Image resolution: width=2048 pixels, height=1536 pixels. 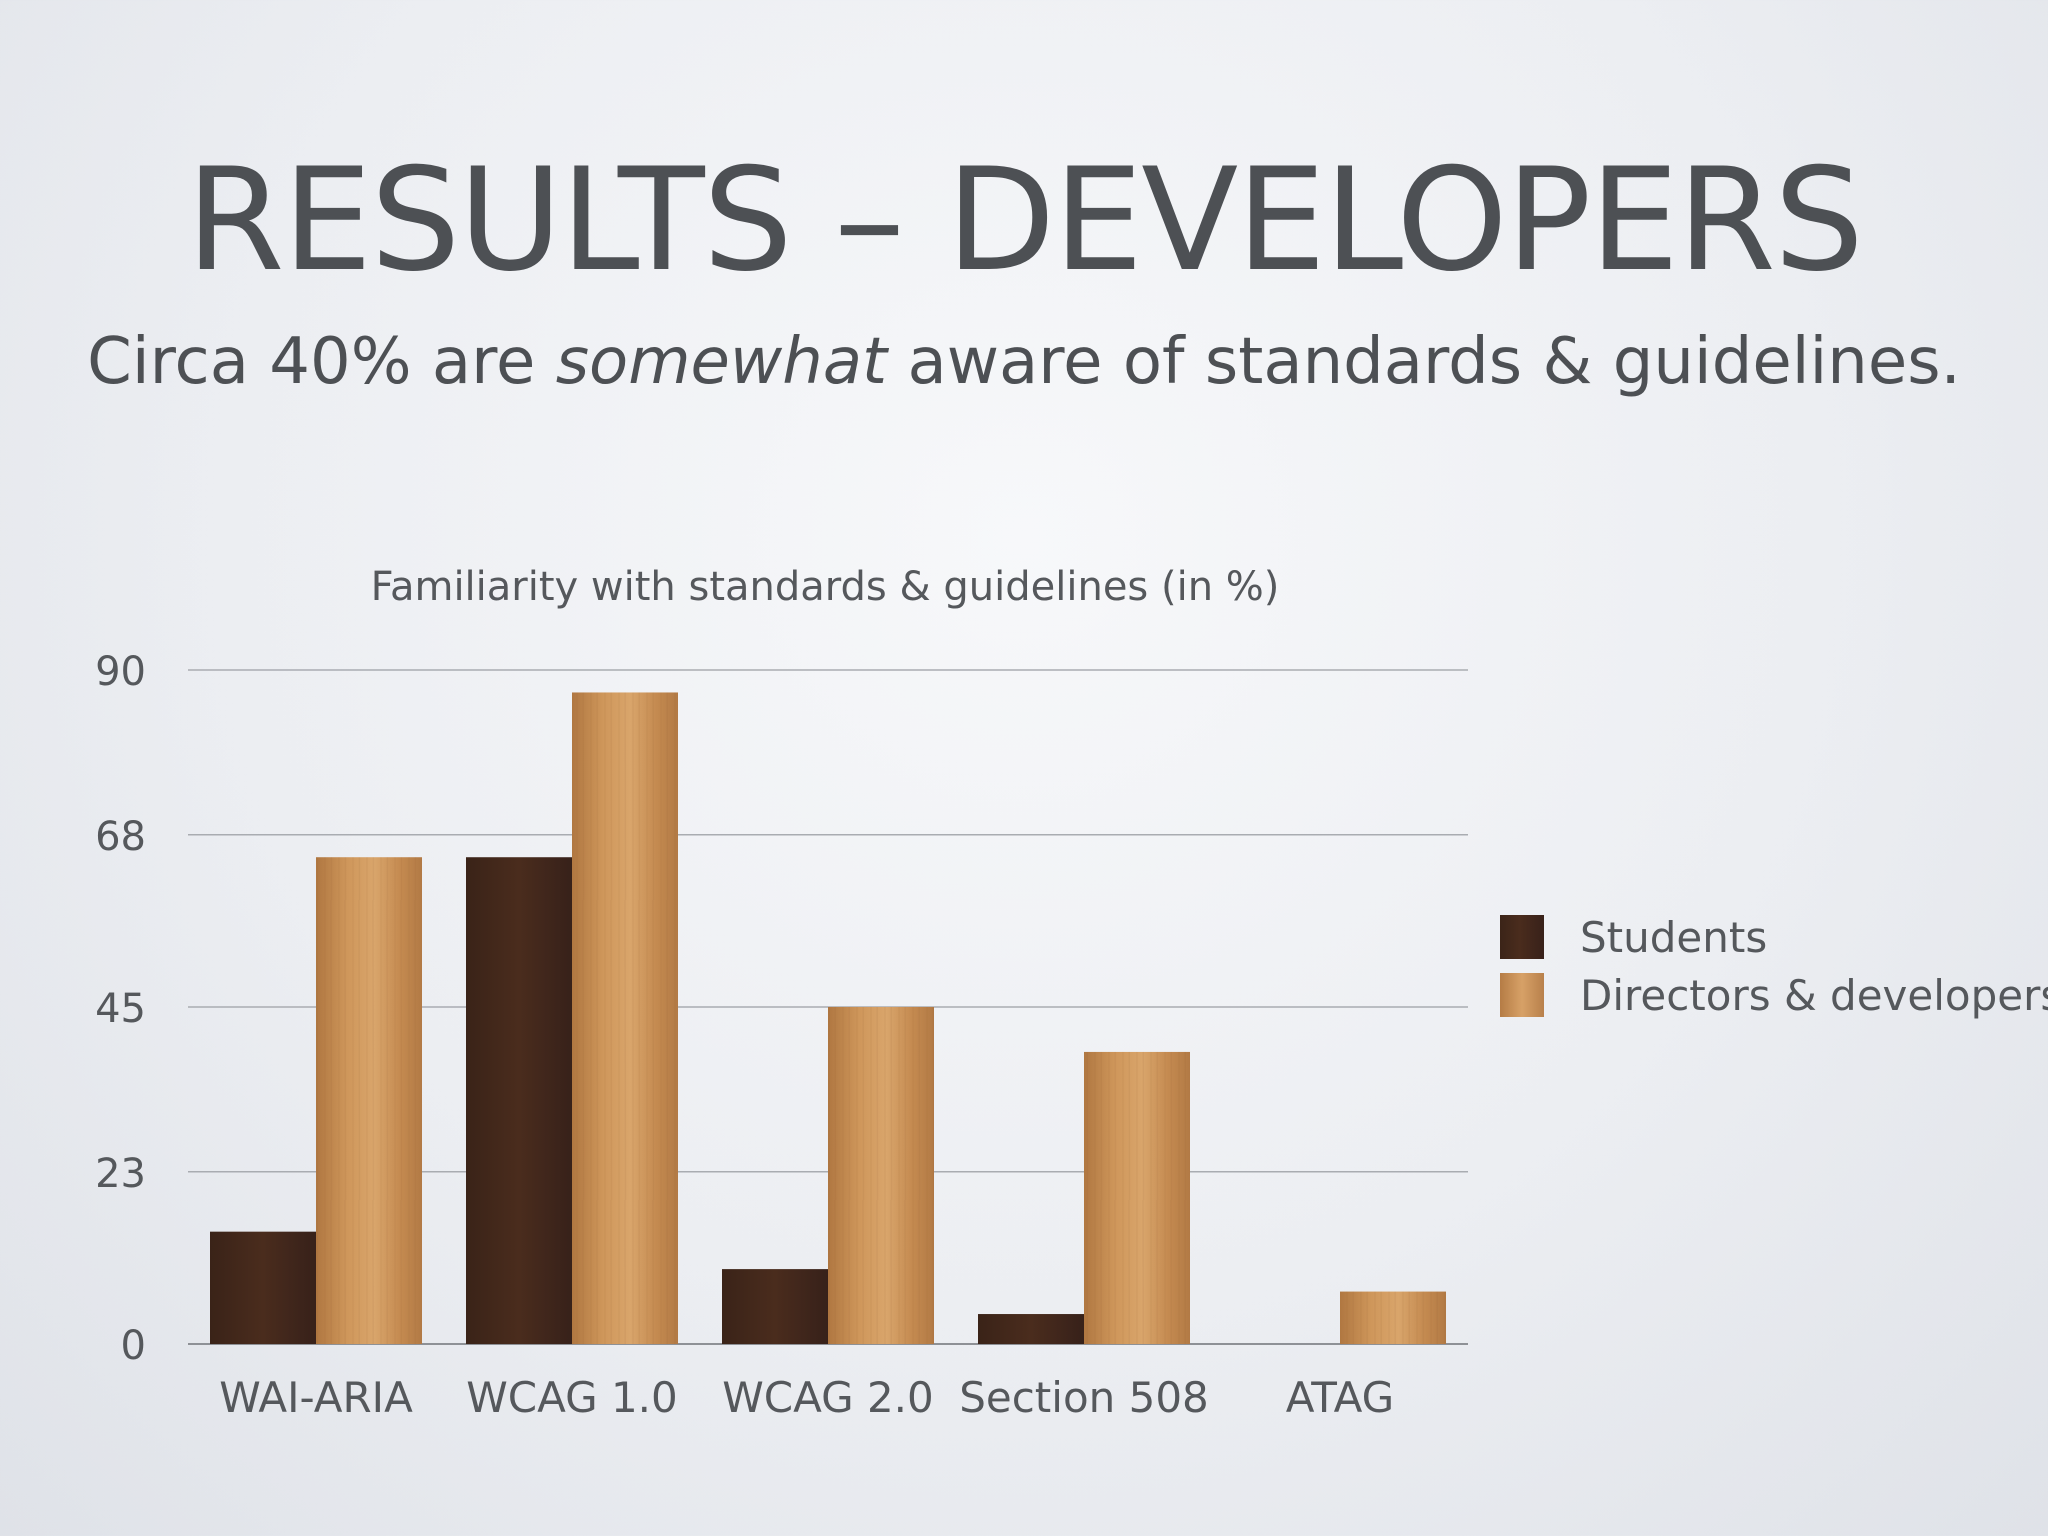 What do you see at coordinates (133, 1346) in the screenshot?
I see `y-tick-label-0: 0` at bounding box center [133, 1346].